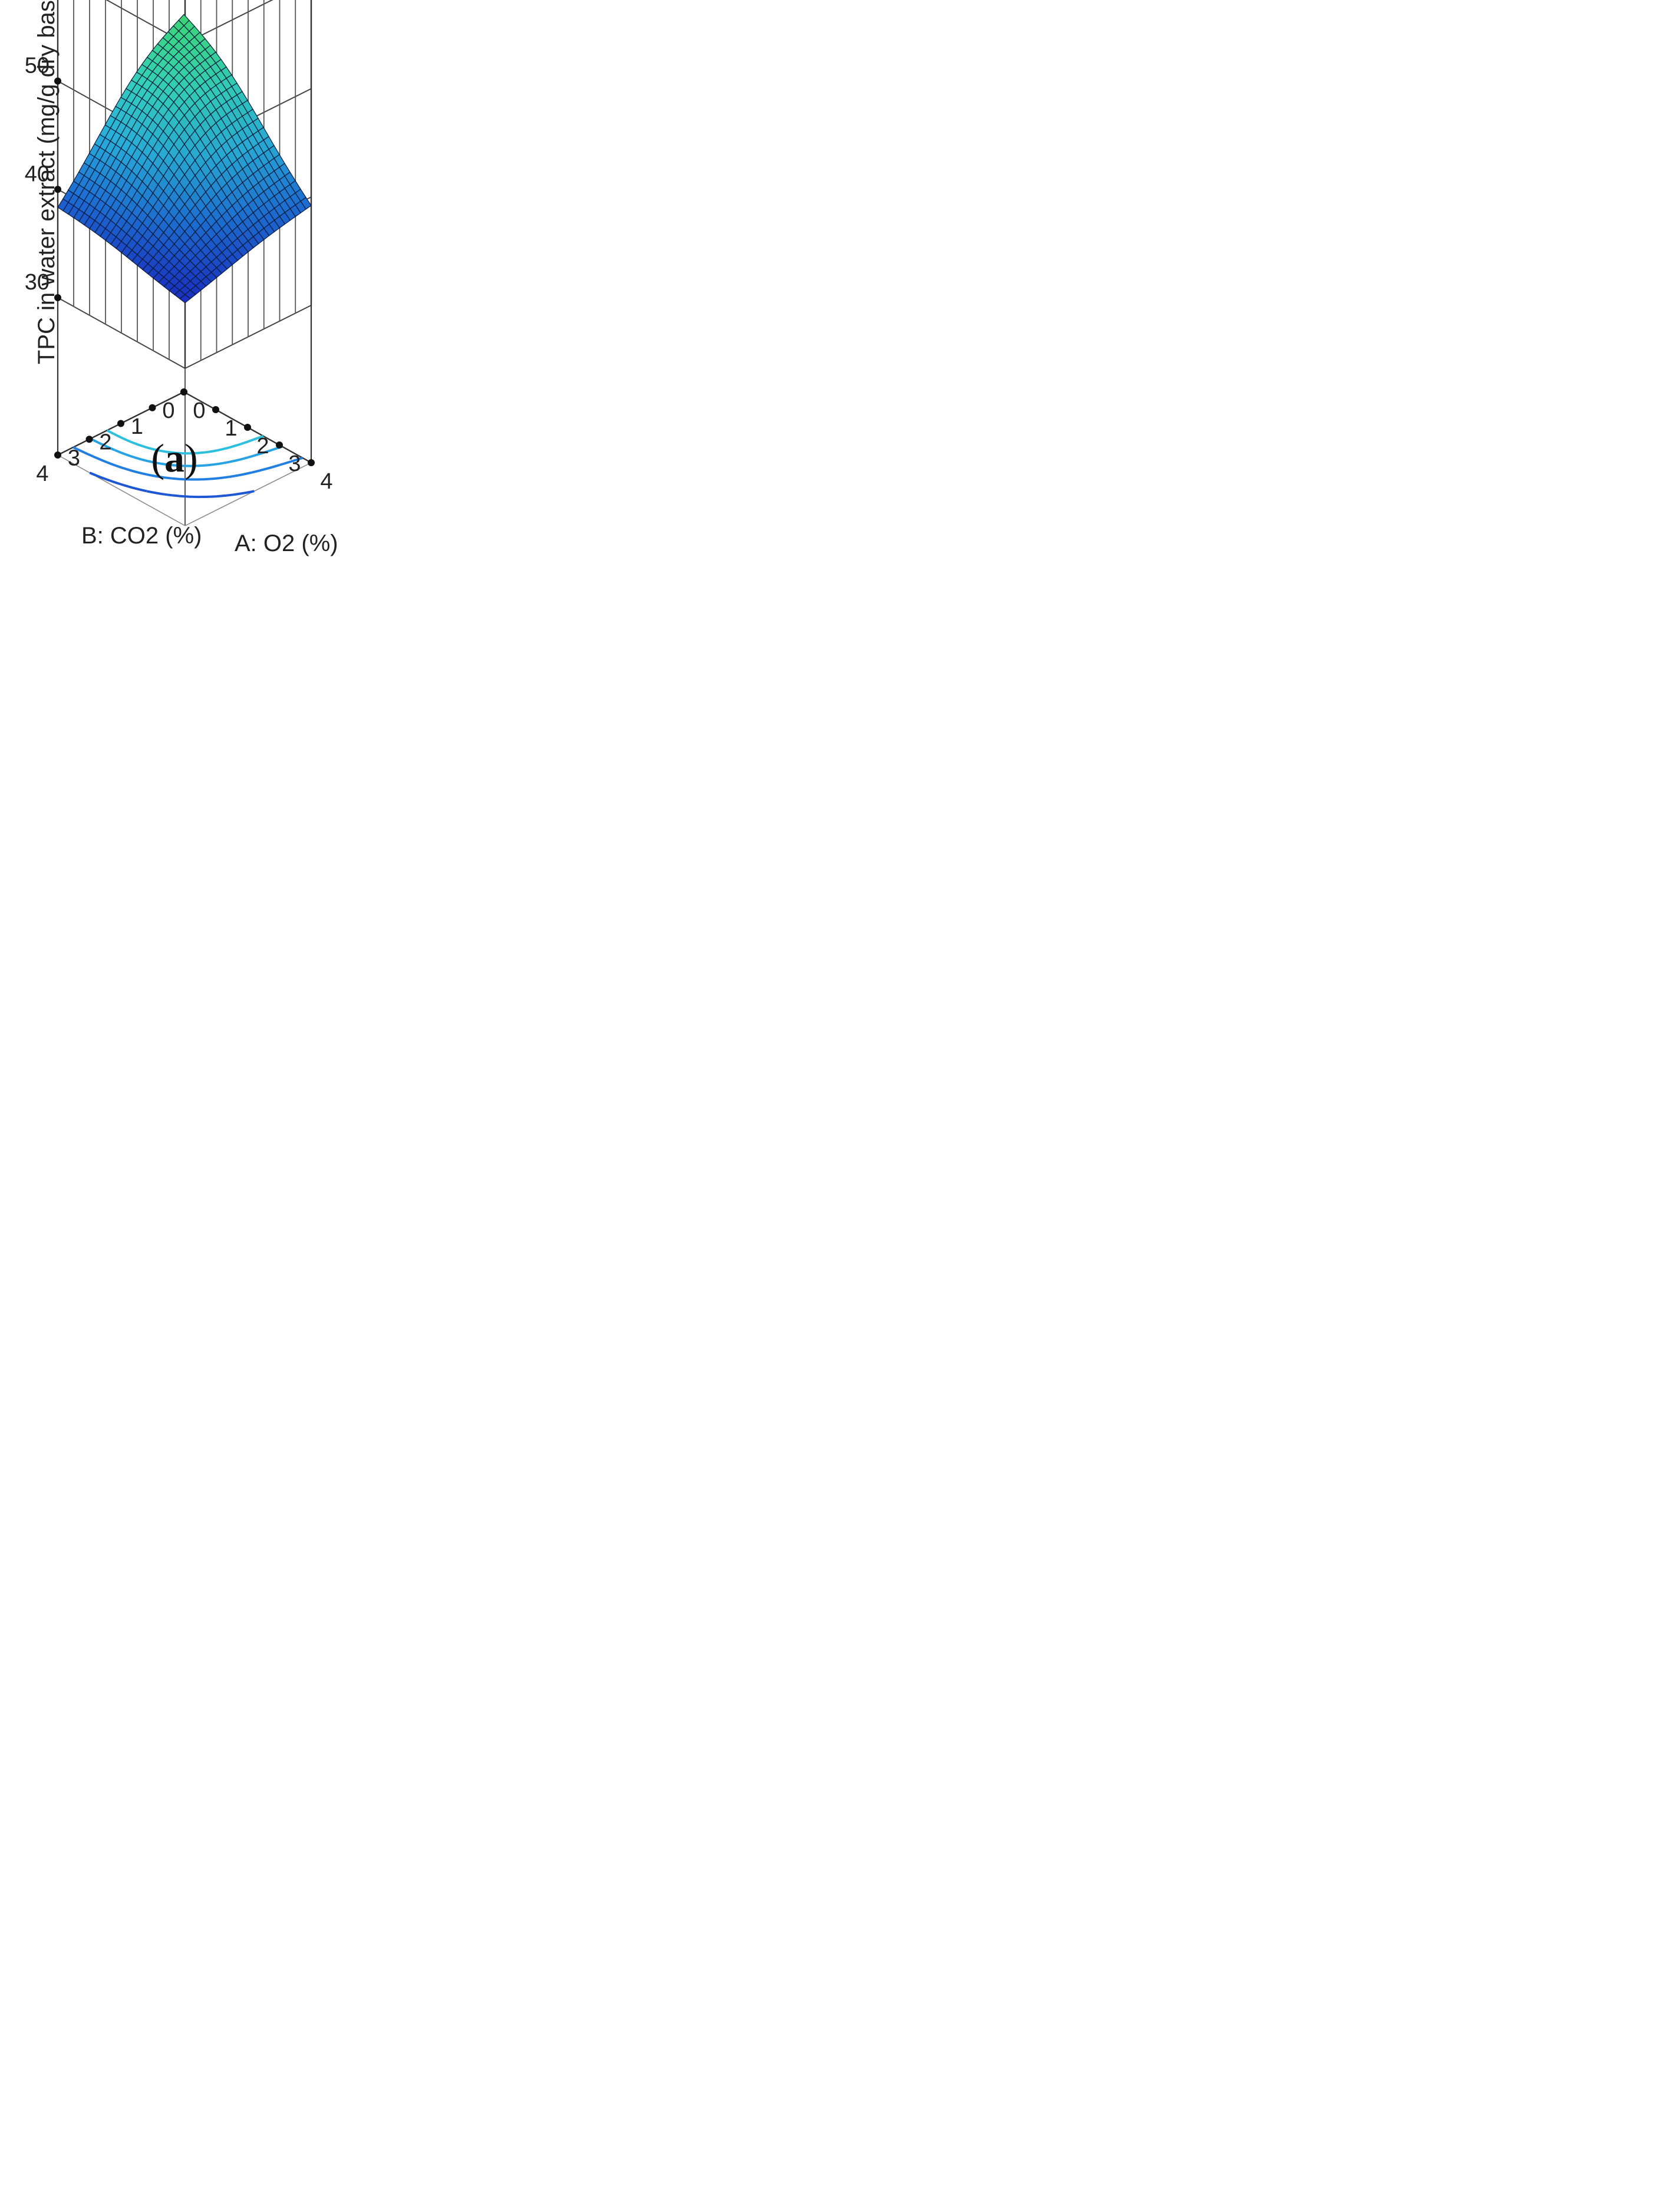  Describe the element at coordinates (137, 426) in the screenshot. I see `y-tick-label: 1` at that location.